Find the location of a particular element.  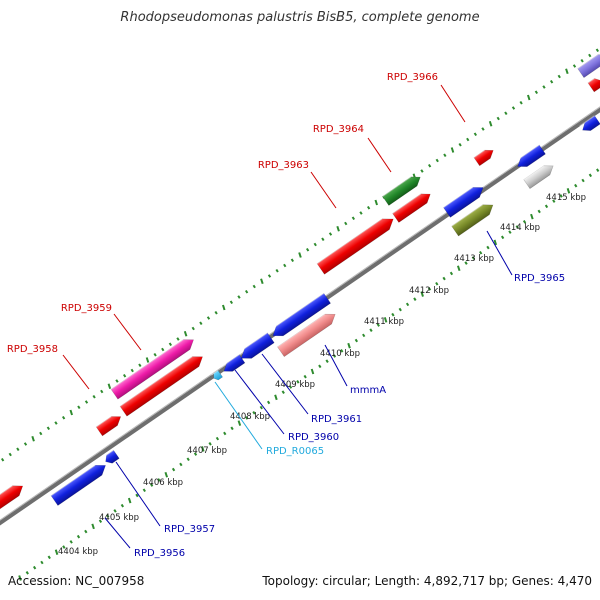

gene-label: RPD_3965 is located at coordinates (539, 278).